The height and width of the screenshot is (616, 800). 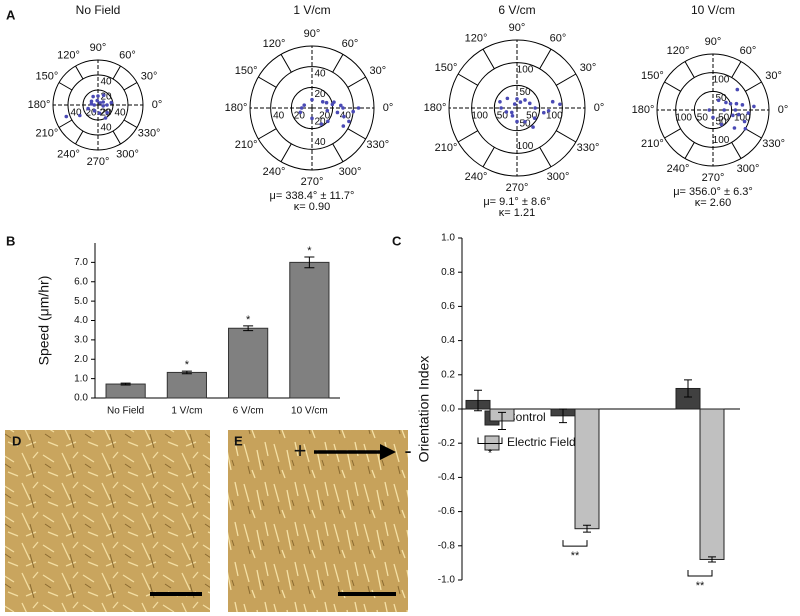 What do you see at coordinates (149, 133) in the screenshot?
I see `theta-tick-label: 330°` at bounding box center [149, 133].